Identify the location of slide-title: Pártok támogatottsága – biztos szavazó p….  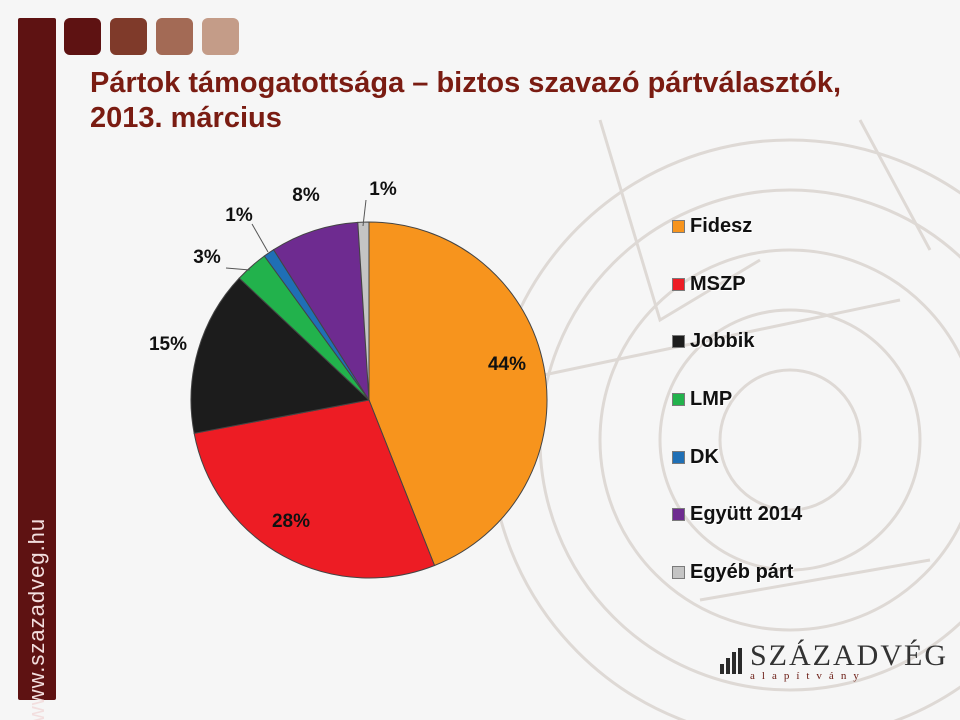
(500, 101).